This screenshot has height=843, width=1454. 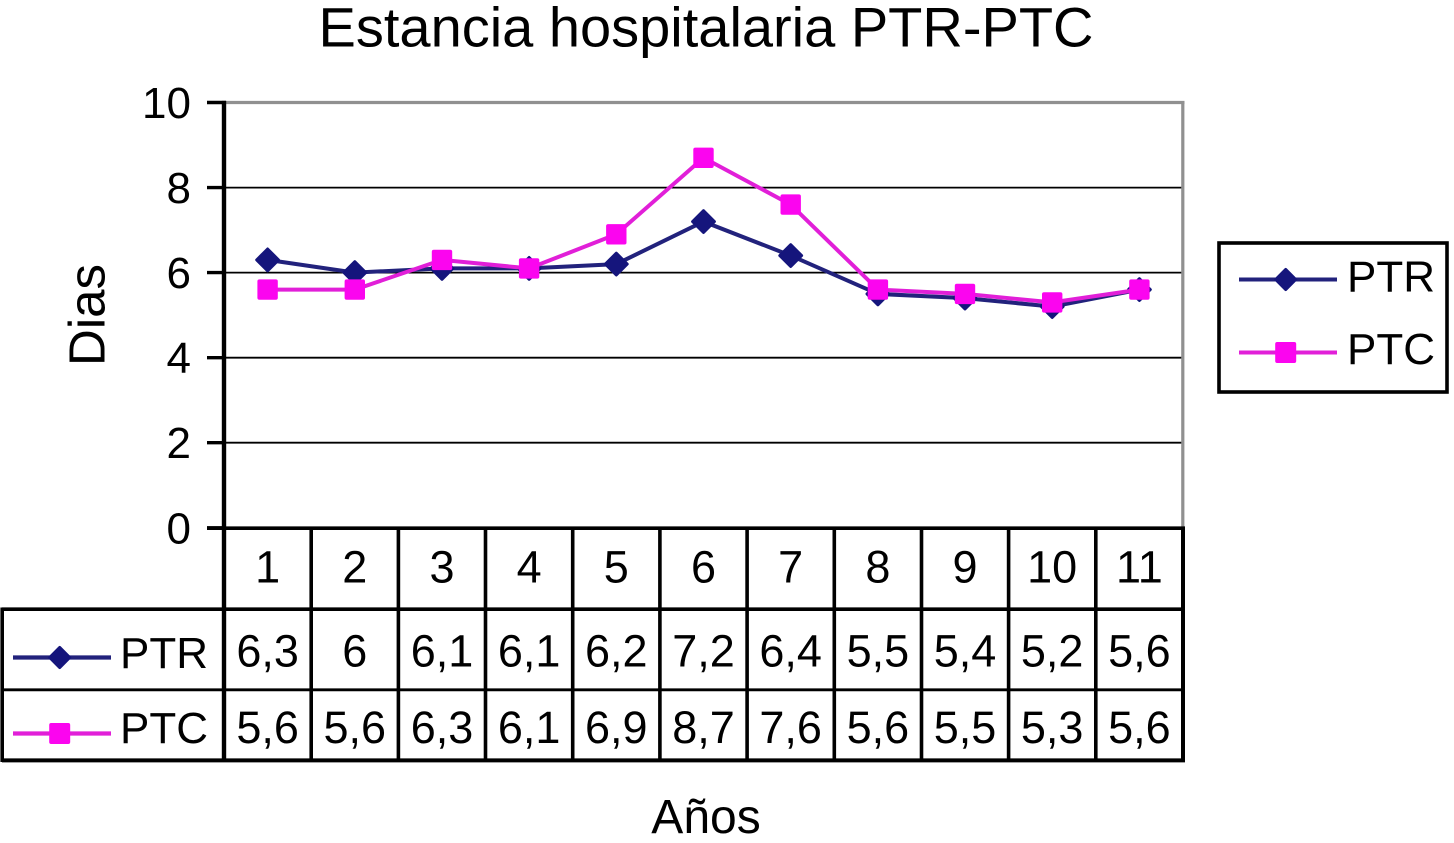 What do you see at coordinates (1052, 727) in the screenshot?
I see `svg-text: 5,3` at bounding box center [1052, 727].